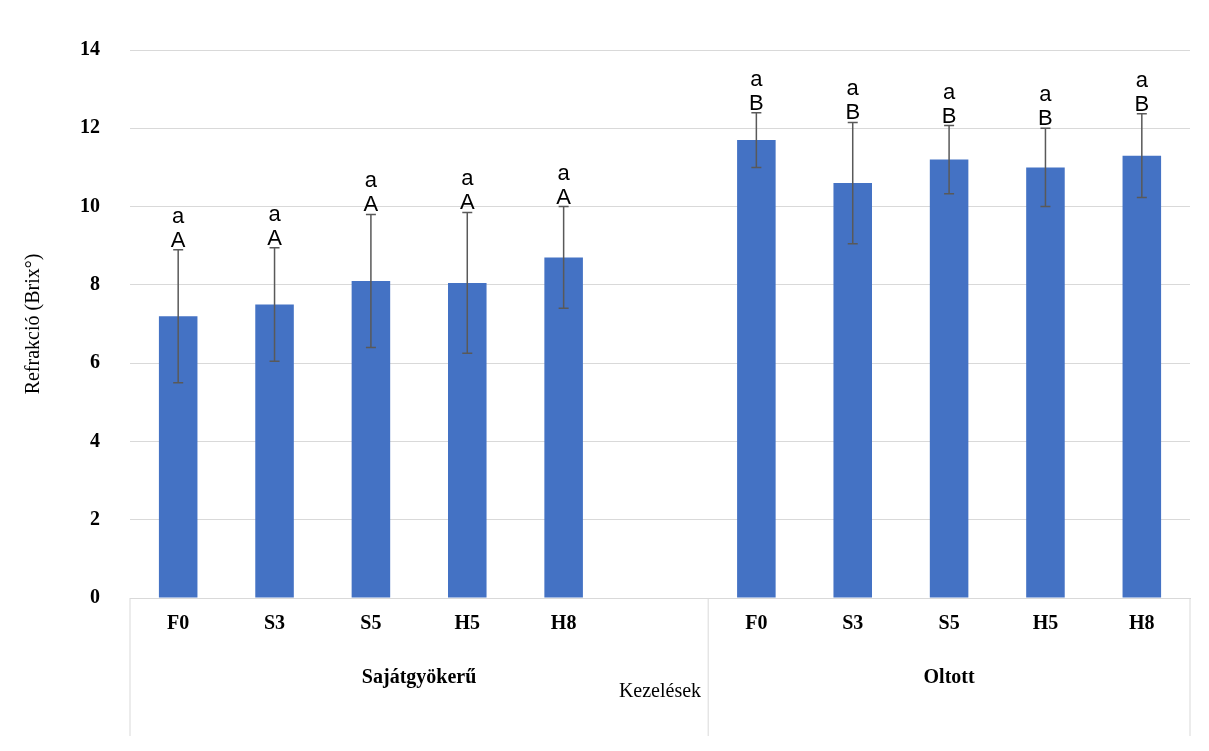 The height and width of the screenshot is (751, 1209). I want to click on y-axis-title: Refrakció (Brix°), so click(33, 324).